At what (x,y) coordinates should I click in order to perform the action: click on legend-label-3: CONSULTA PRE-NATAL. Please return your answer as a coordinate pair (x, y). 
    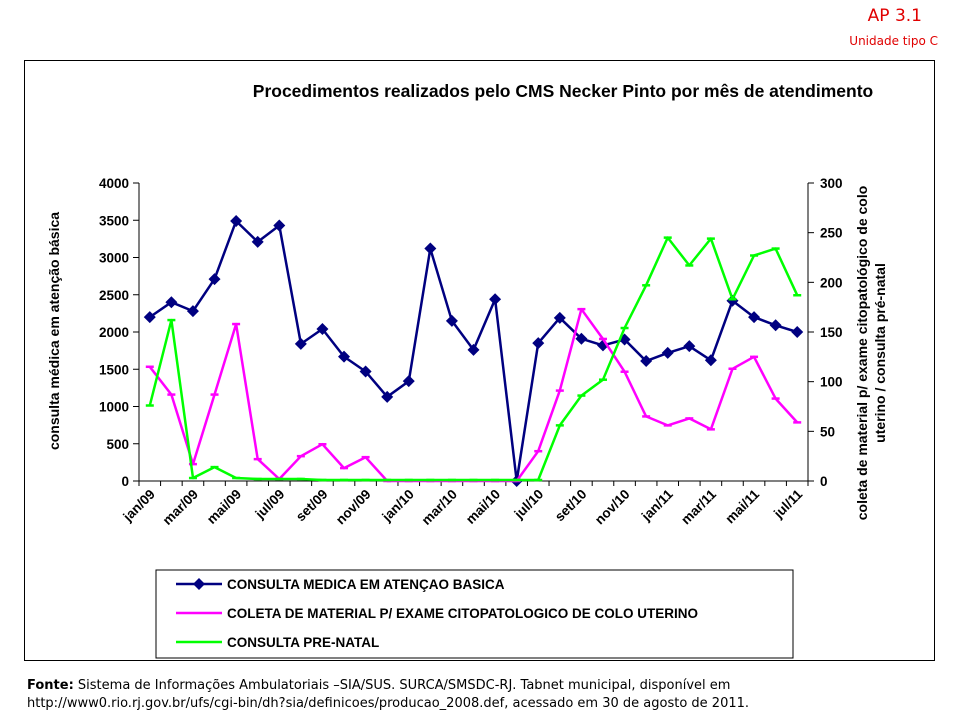
    Looking at the image, I should click on (303, 642).